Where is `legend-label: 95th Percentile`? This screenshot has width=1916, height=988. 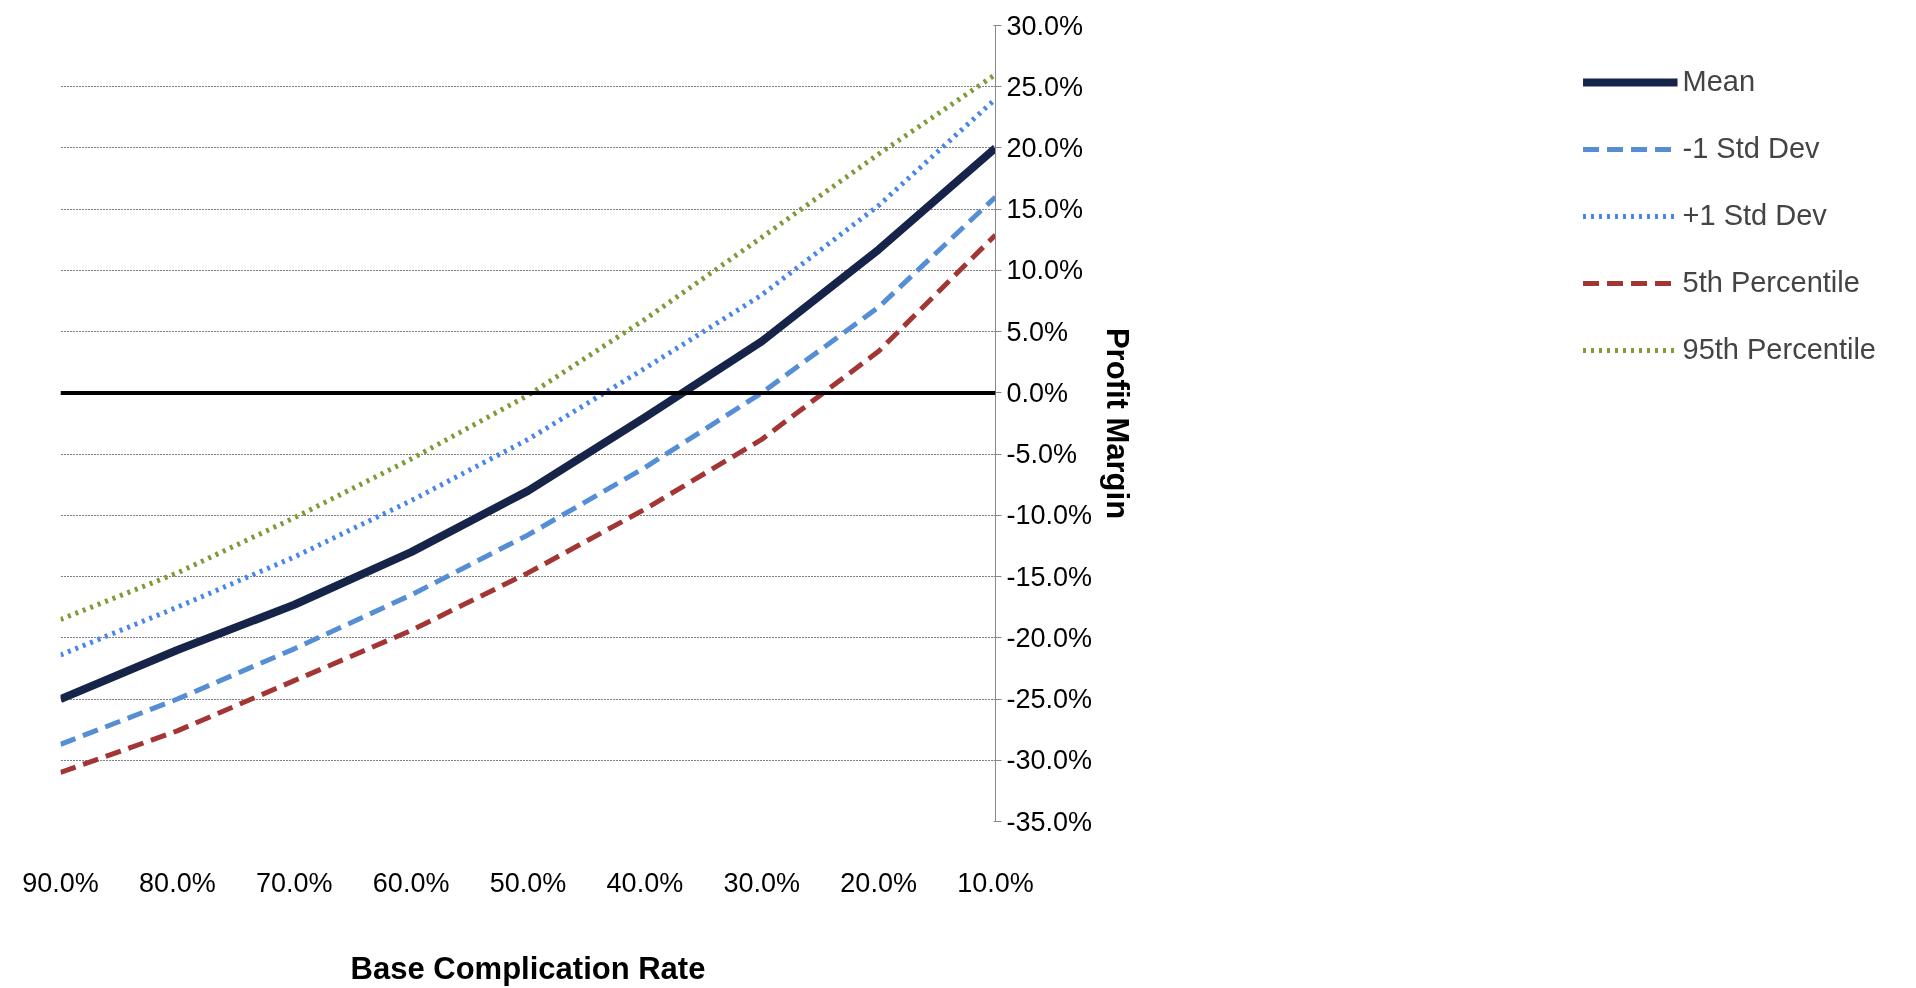 legend-label: 95th Percentile is located at coordinates (1779, 349).